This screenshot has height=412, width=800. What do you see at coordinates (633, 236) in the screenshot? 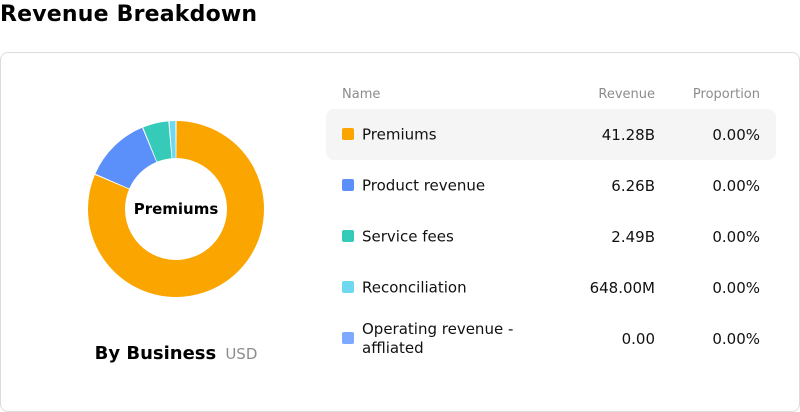
I see `row-revenue: 2.49B` at bounding box center [633, 236].